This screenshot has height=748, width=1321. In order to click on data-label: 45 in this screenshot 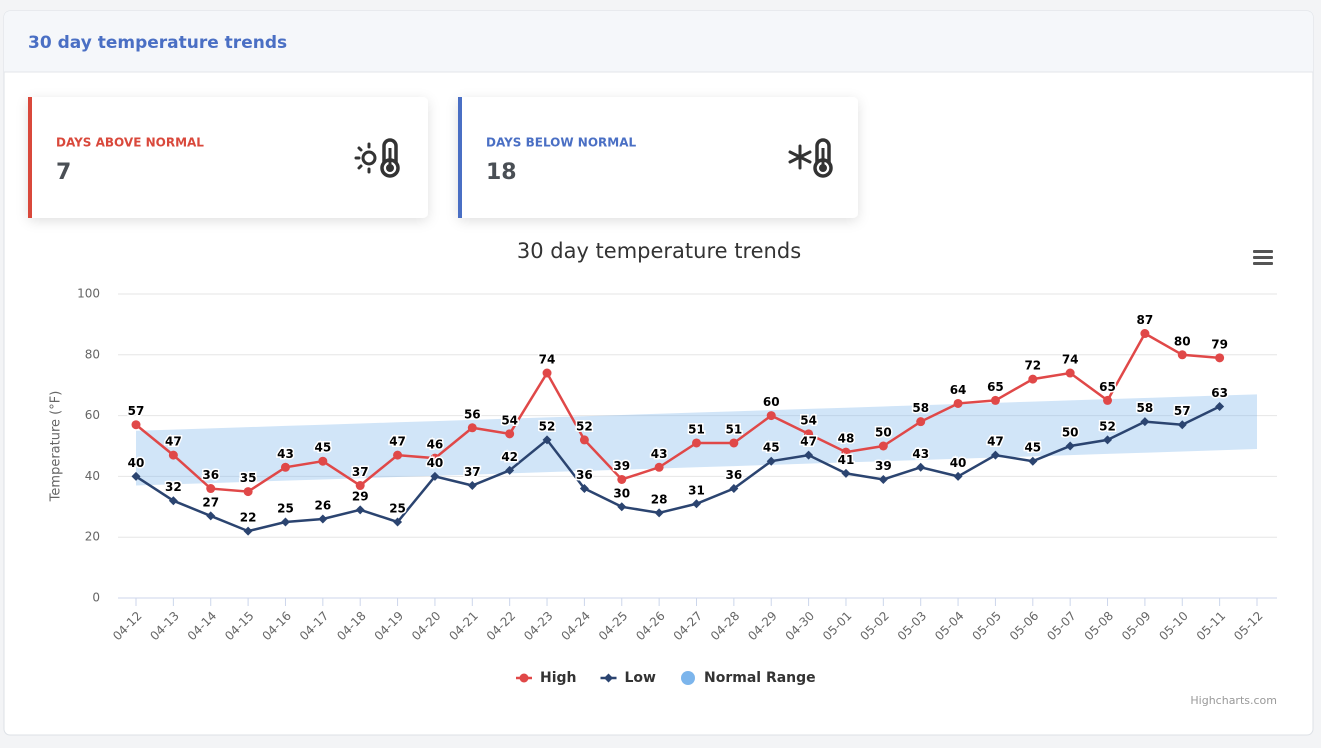, I will do `click(322, 448)`.